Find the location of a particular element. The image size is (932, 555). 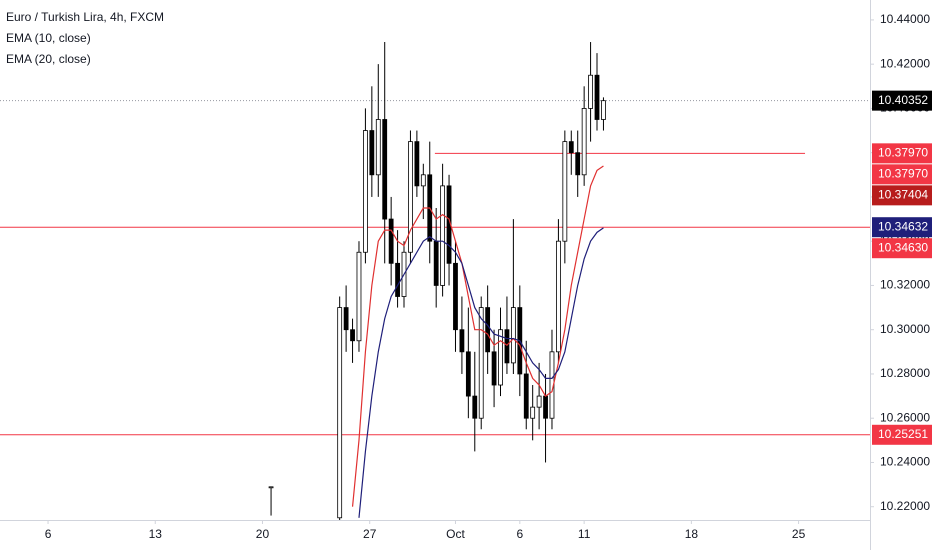

y-tick-label: 10.24000 is located at coordinates (905, 462).